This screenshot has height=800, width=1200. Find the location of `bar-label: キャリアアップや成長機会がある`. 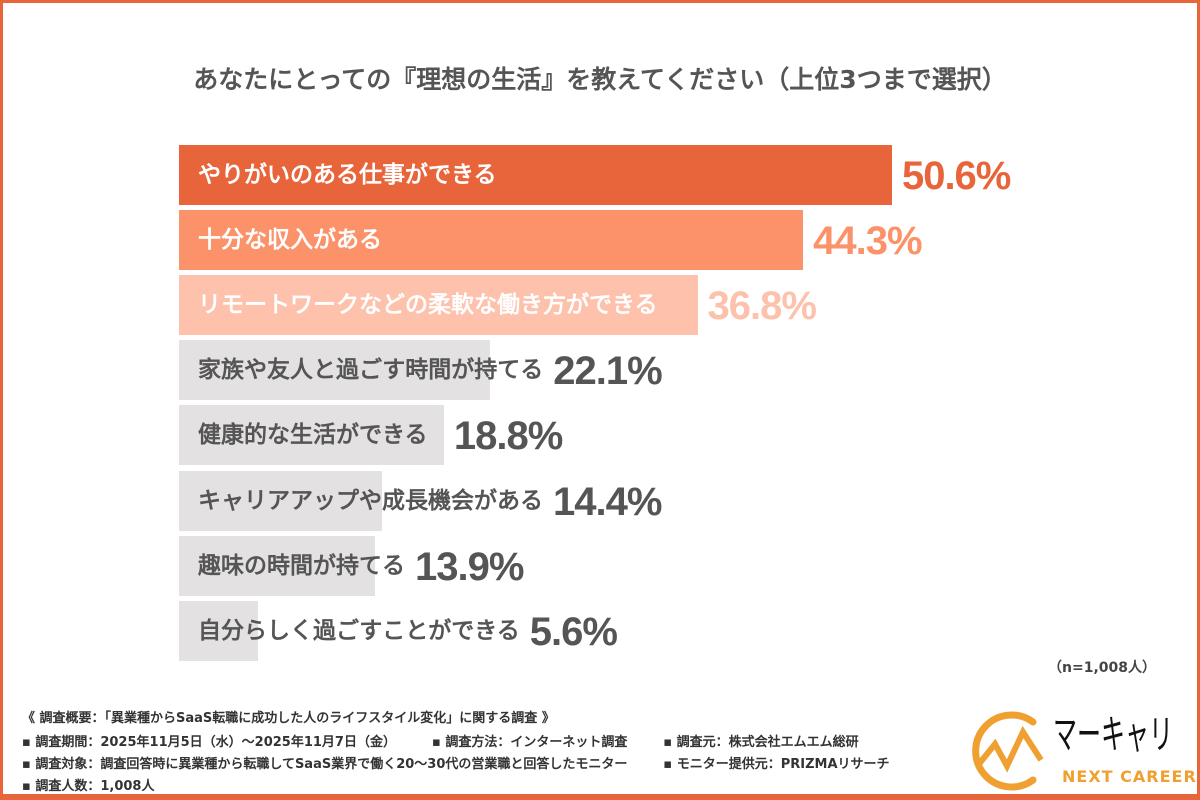

bar-label: キャリアアップや成長機会がある is located at coordinates (370, 500).